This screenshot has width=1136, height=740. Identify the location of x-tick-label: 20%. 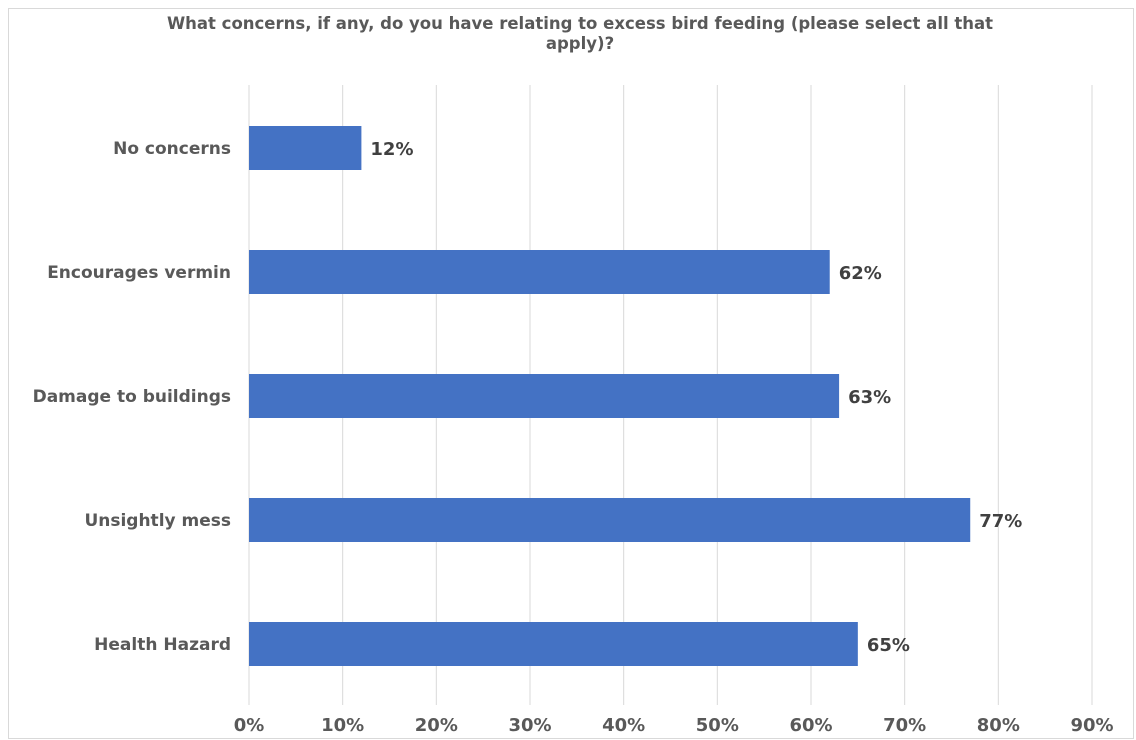
(436, 725).